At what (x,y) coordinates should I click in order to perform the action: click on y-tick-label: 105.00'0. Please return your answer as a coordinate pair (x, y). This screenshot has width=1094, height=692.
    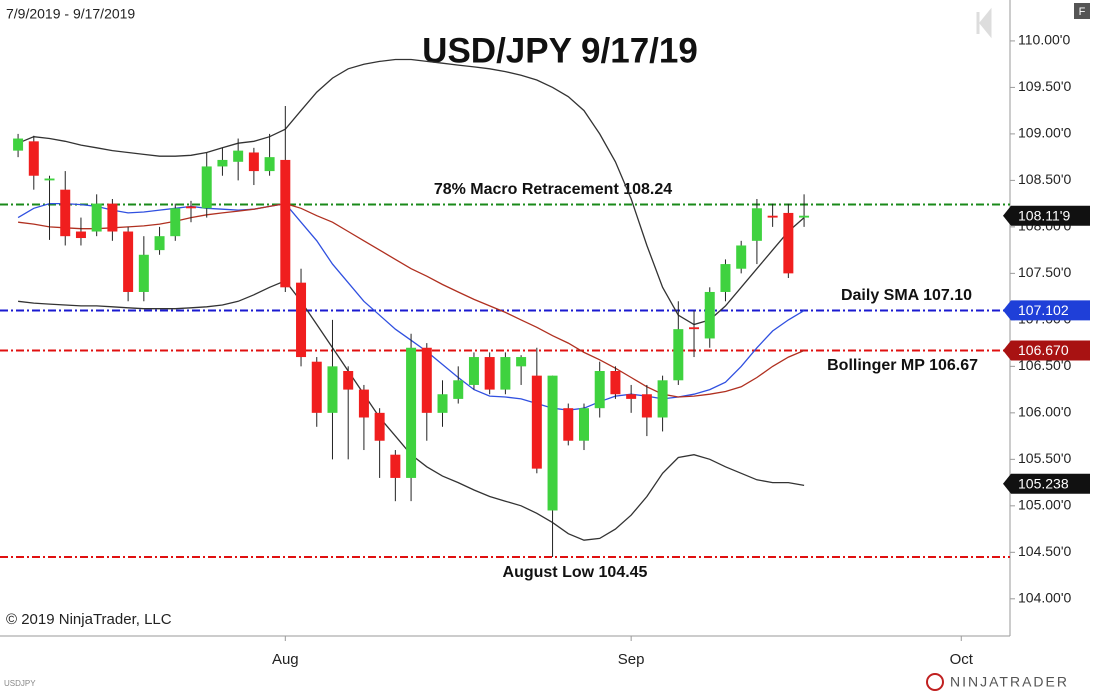
    Looking at the image, I should click on (1044, 505).